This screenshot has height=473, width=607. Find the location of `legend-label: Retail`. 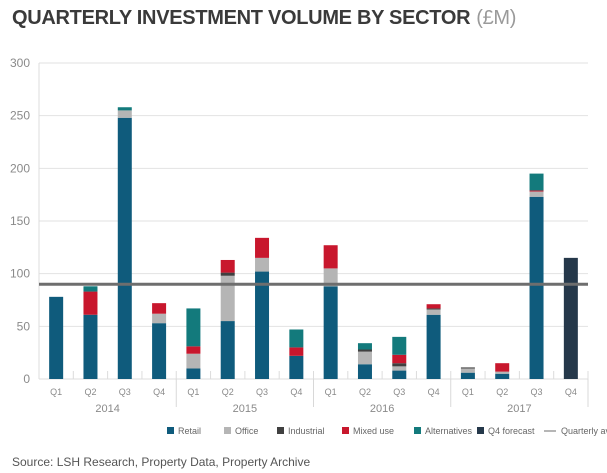

legend-label: Retail is located at coordinates (189, 431).